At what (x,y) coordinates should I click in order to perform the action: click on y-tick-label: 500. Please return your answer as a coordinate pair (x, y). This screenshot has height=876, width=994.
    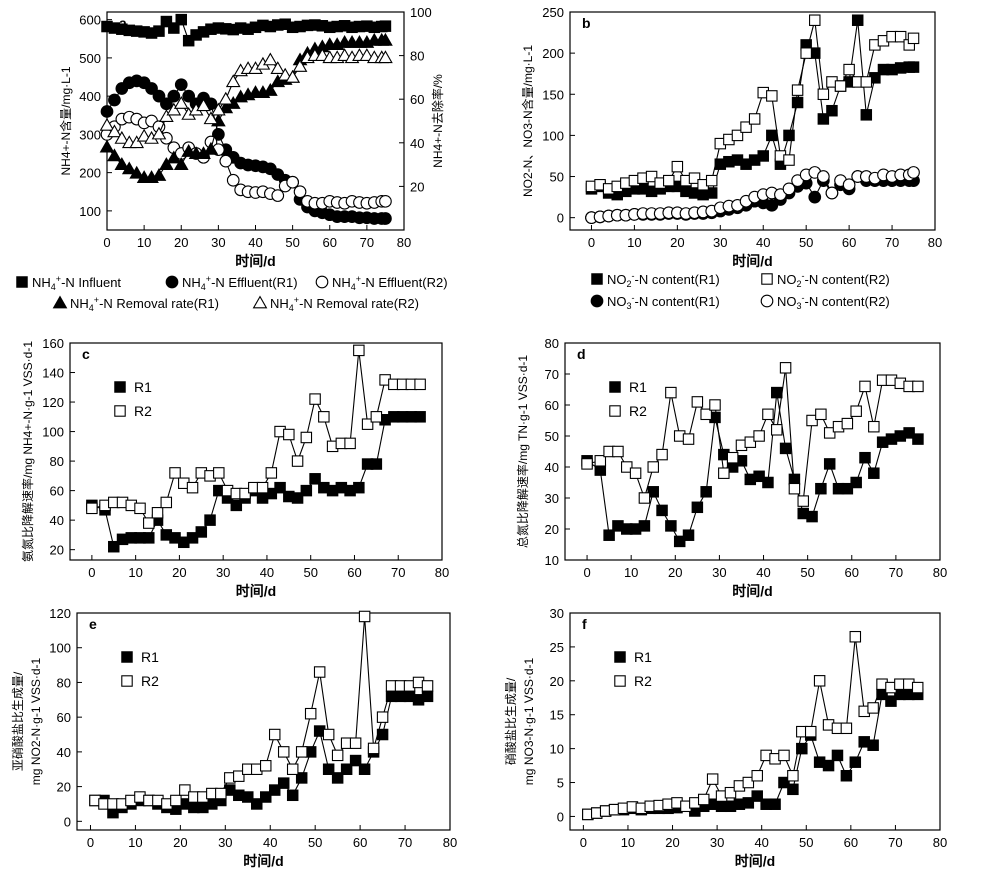
    Looking at the image, I should click on (90, 58).